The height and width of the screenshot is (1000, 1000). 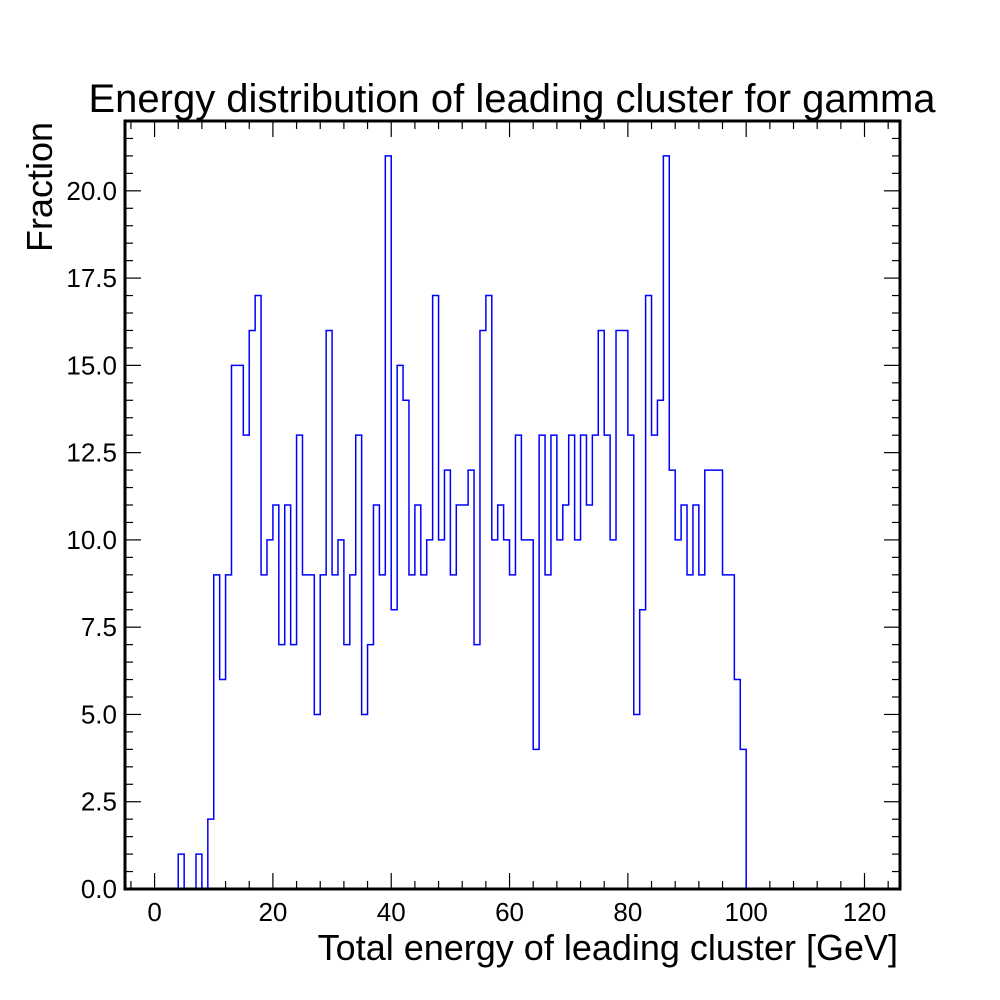 I want to click on y-tick-label: 0.0, so click(x=99, y=889).